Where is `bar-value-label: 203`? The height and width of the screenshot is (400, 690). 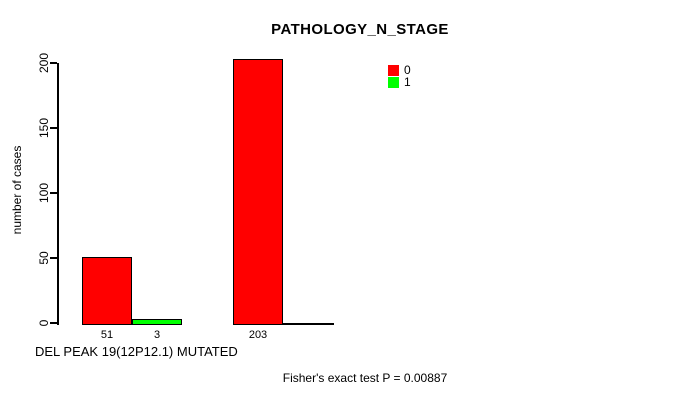 bar-value-label: 203 is located at coordinates (258, 335).